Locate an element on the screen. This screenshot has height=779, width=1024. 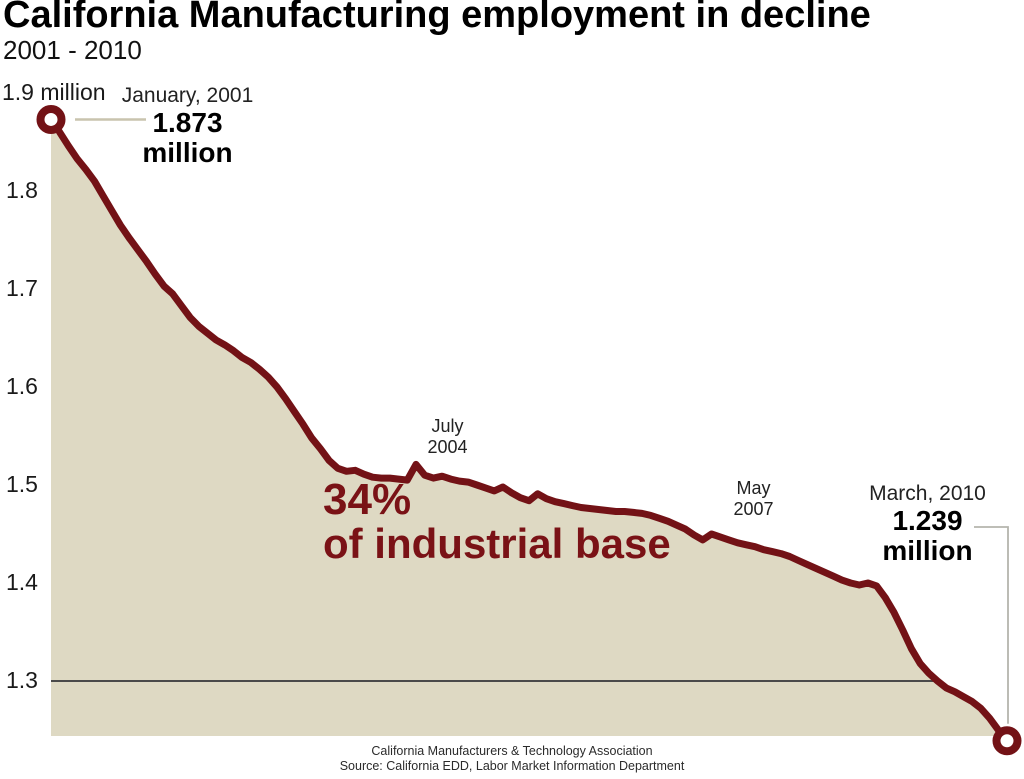
annotation-march-2010-date: March, 2010 is located at coordinates (927, 493).